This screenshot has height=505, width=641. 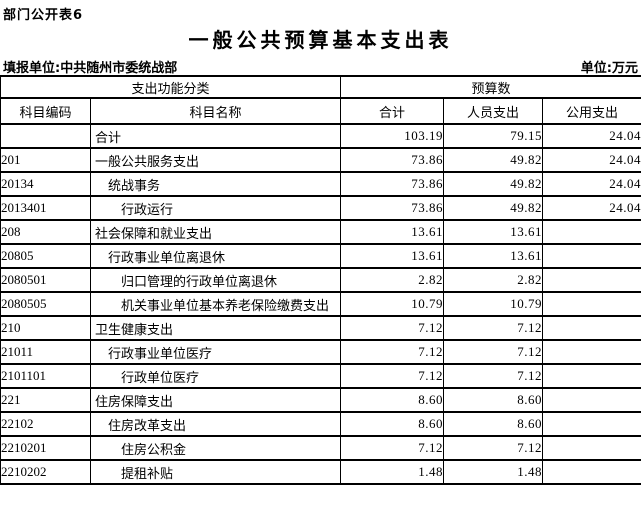 I want to click on subject-code-cell: 2210201, so click(x=45, y=448).